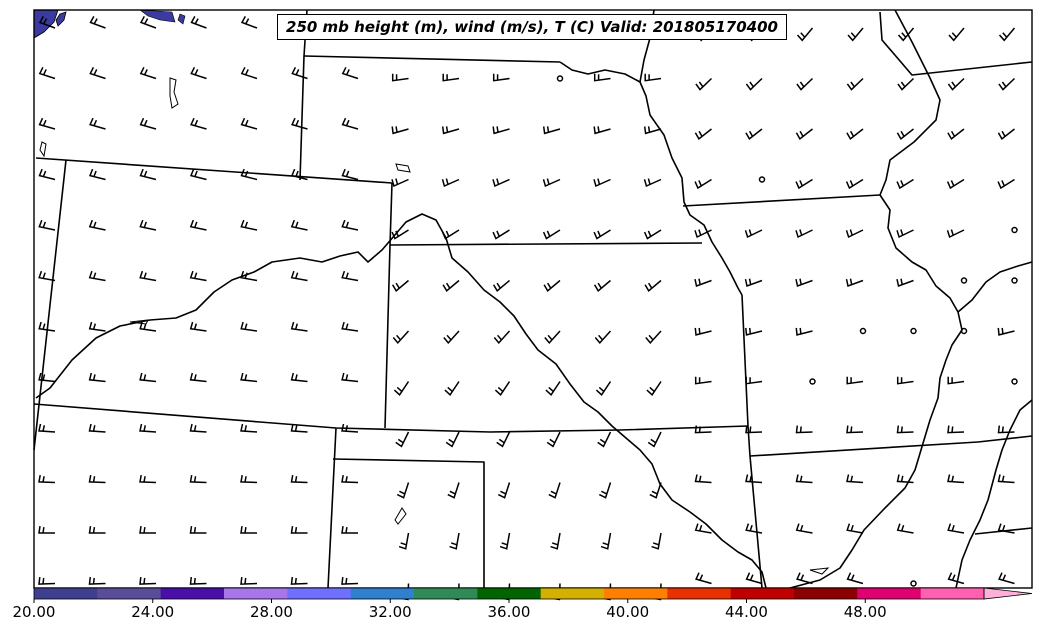 The height and width of the screenshot is (633, 1041). Describe the element at coordinates (509, 612) in the screenshot. I see `colorbar-tick-label: 36.00` at that location.